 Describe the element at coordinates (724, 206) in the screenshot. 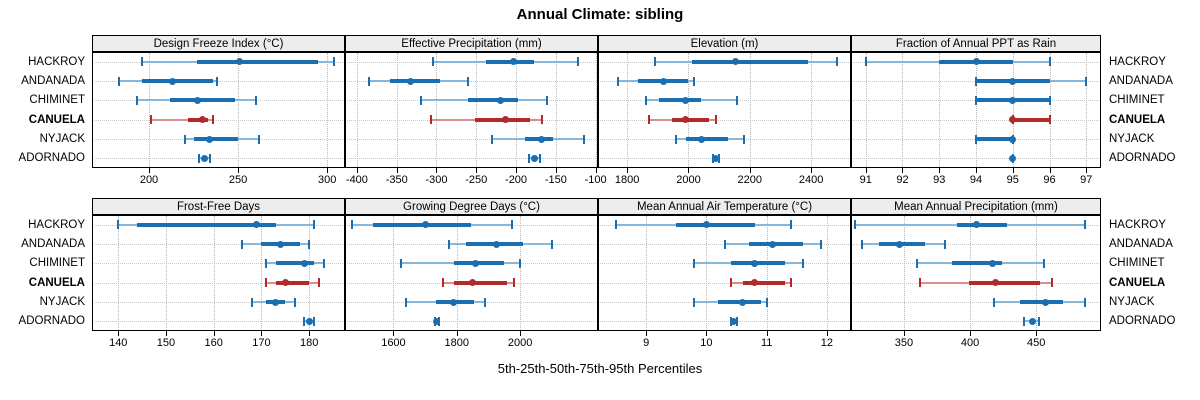

I see `strip-mean-annual-air-temperature-c: Mean Annual Air Temperature (°C)` at that location.